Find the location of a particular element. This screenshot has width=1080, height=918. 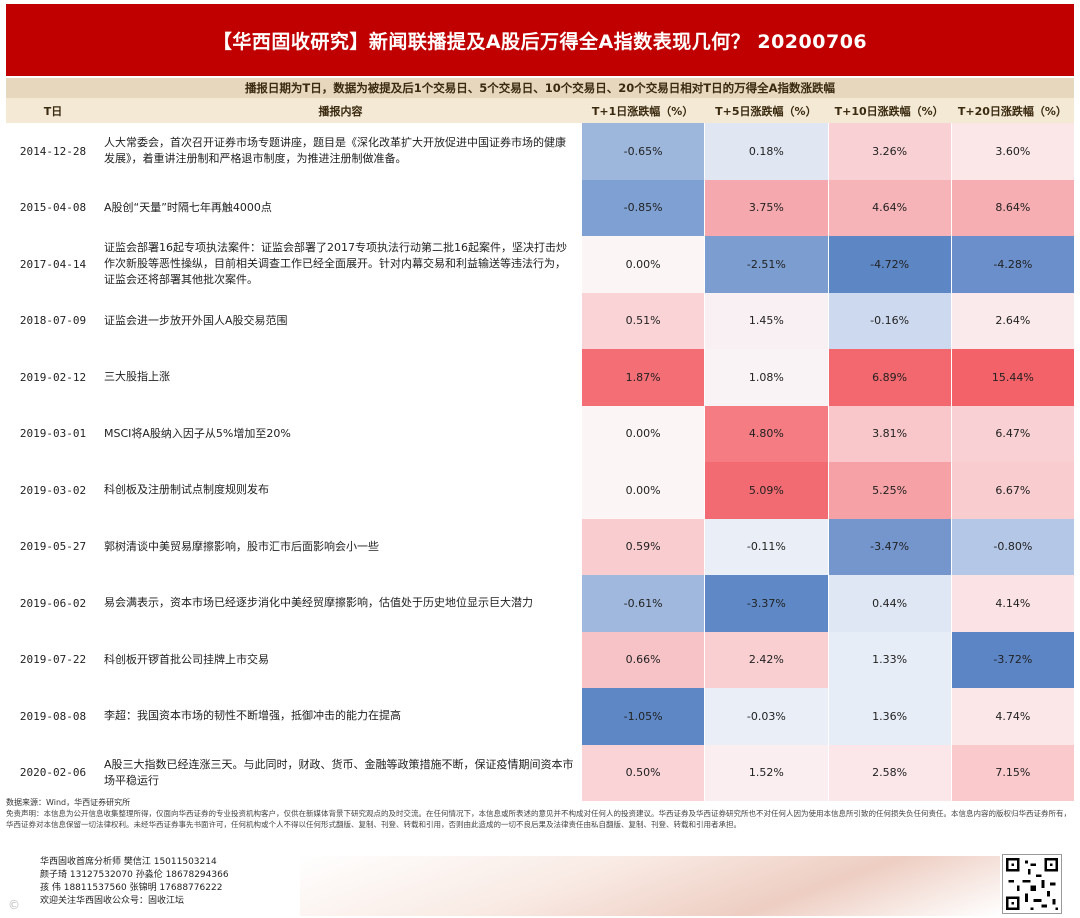

row-t5: 1.45% is located at coordinates (766, 320).